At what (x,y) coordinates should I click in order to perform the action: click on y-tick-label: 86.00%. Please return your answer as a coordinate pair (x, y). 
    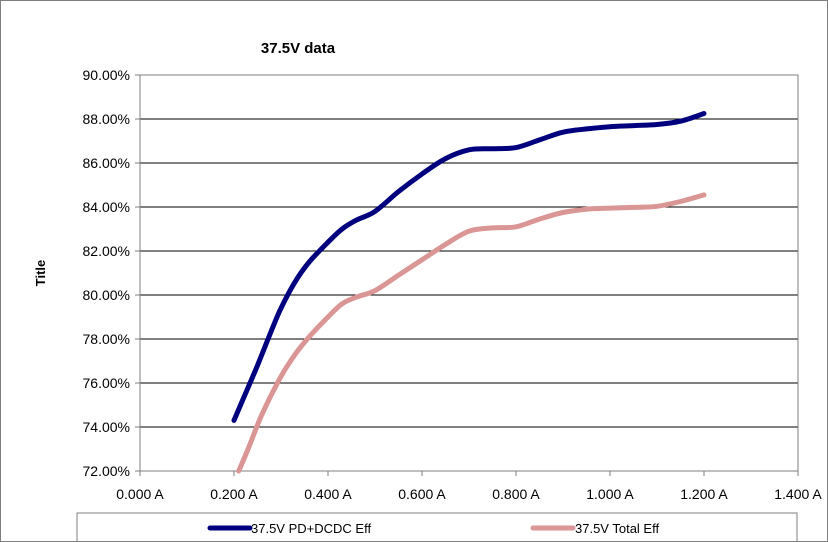
    Looking at the image, I should click on (106, 163).